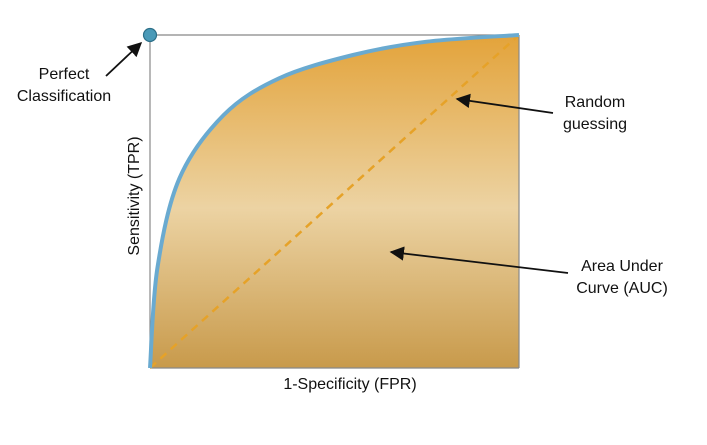  Describe the element at coordinates (479, 260) in the screenshot. I see `auc-arrow` at that location.